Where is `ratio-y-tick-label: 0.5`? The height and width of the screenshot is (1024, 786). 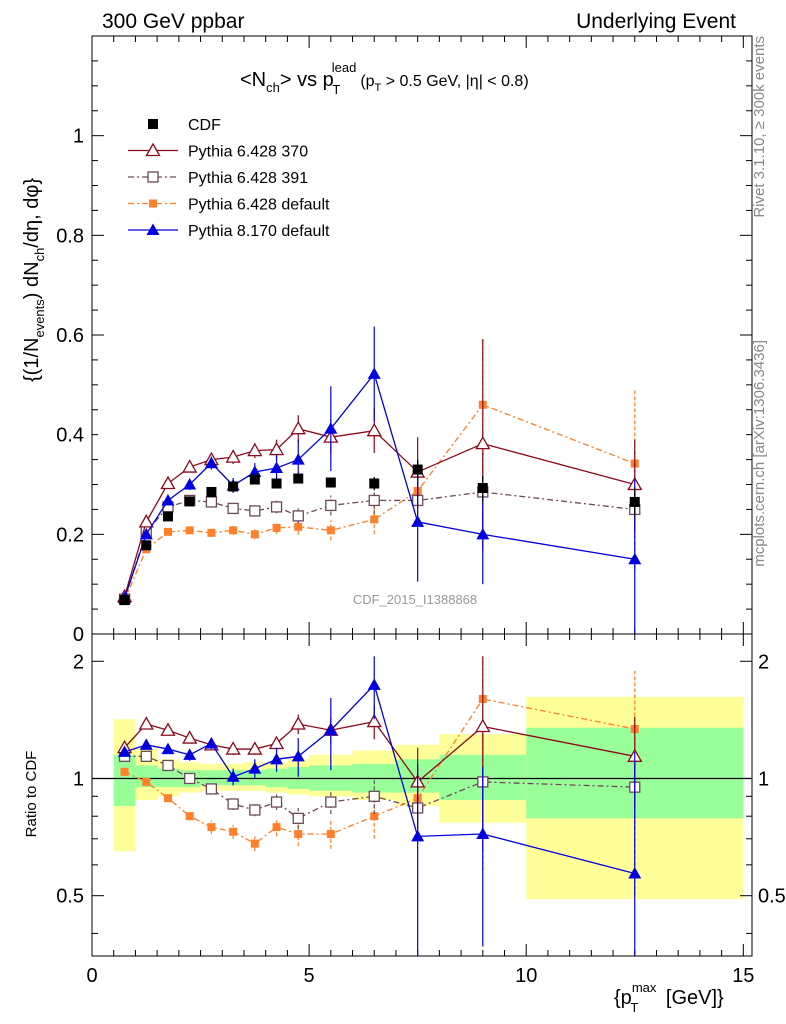 ratio-y-tick-label: 0.5 is located at coordinates (70, 897).